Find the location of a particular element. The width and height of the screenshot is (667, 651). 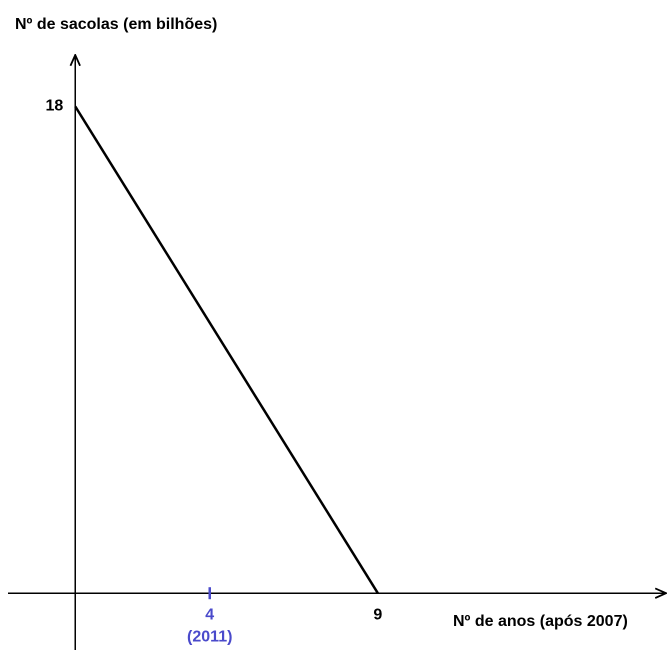

highlight-label: (2011) is located at coordinates (209, 636).